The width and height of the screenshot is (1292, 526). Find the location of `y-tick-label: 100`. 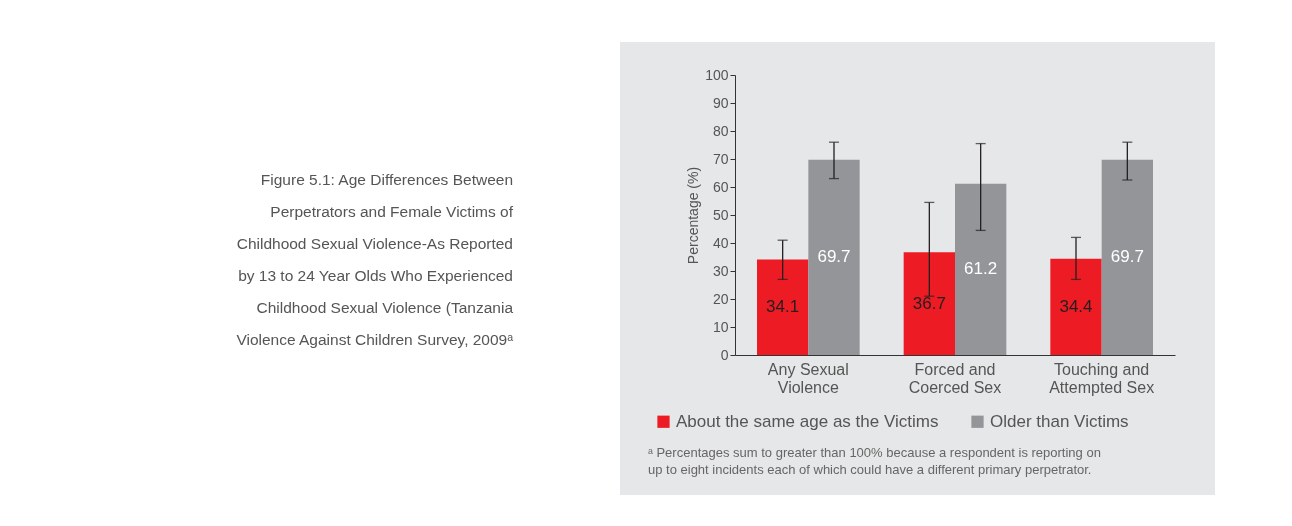

y-tick-label: 100 is located at coordinates (717, 74).